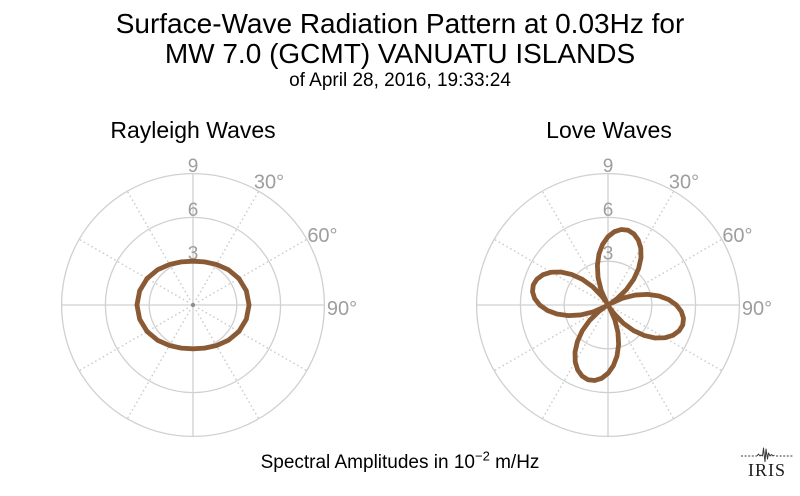 Image resolution: width=800 pixels, height=496 pixels. What do you see at coordinates (400, 53) in the screenshot?
I see `page-title-line2: MW 7.0 (GCMT) VANUATU ISLANDS` at bounding box center [400, 53].